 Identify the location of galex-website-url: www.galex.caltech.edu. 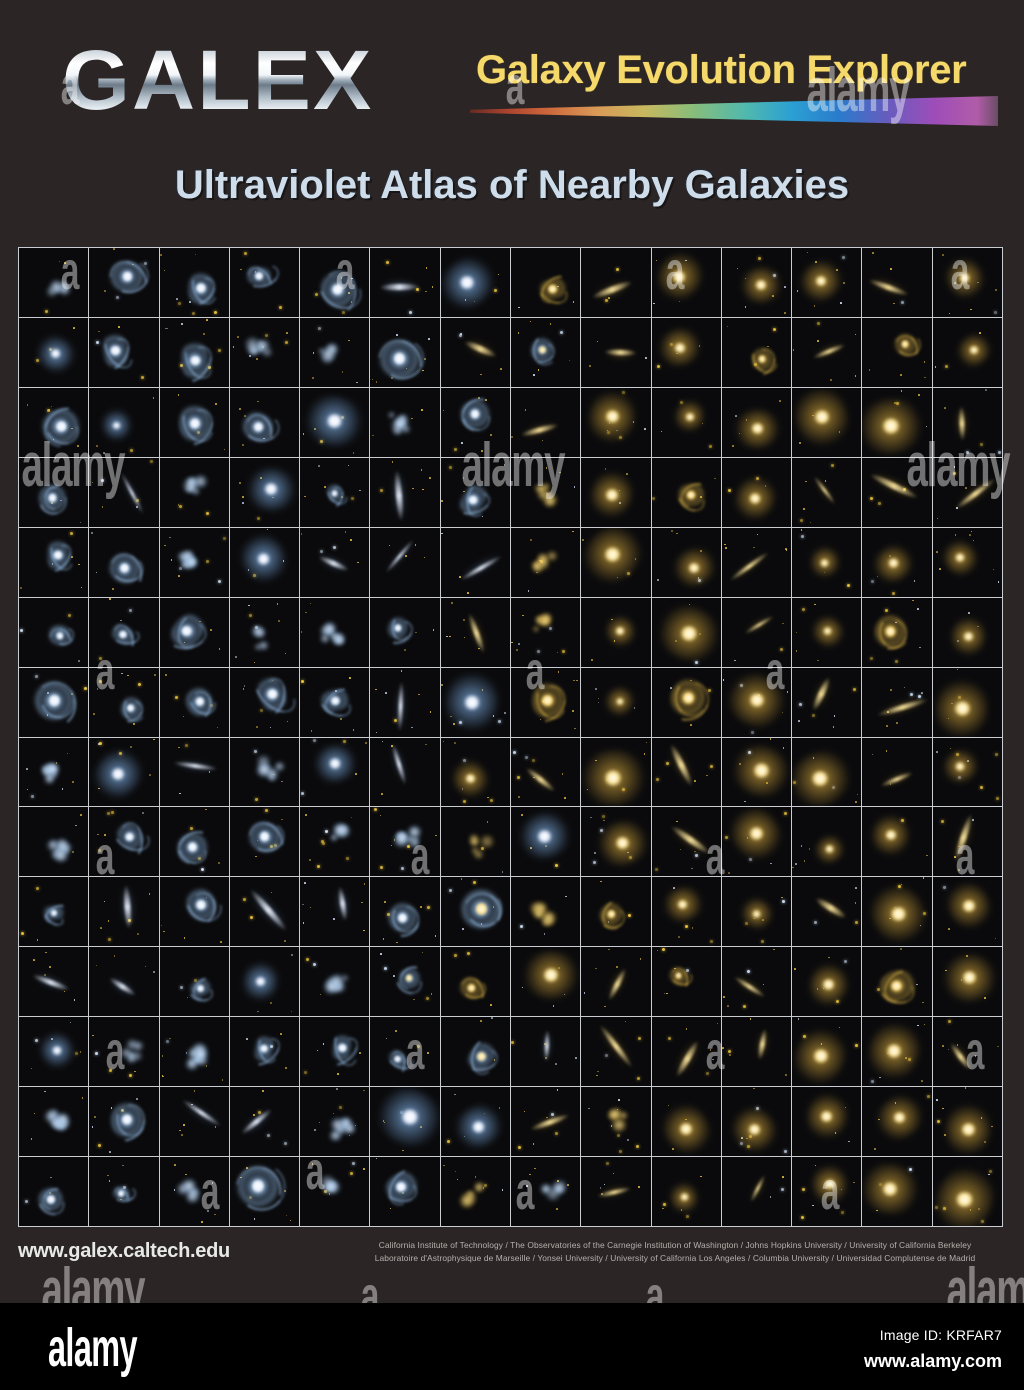
(124, 1251).